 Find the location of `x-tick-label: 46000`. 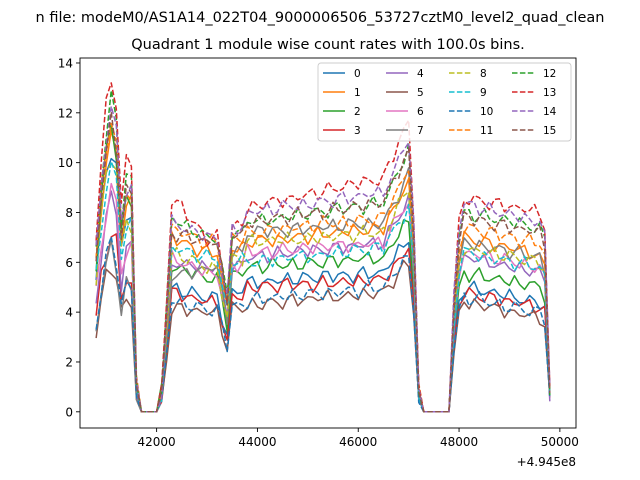

x-tick-label: 46000 is located at coordinates (358, 442).